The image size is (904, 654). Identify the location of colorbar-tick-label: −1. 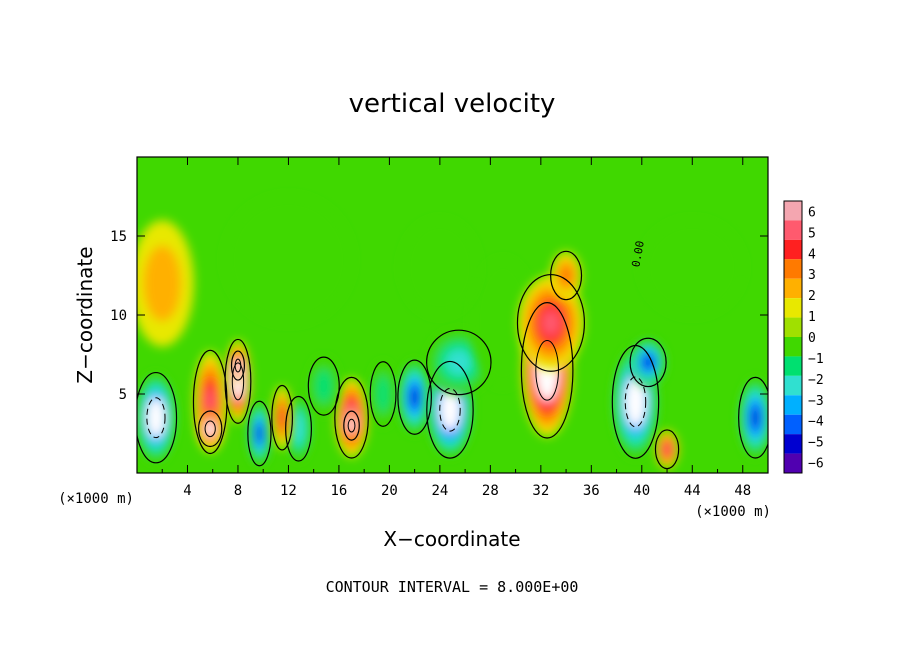
(816, 359).